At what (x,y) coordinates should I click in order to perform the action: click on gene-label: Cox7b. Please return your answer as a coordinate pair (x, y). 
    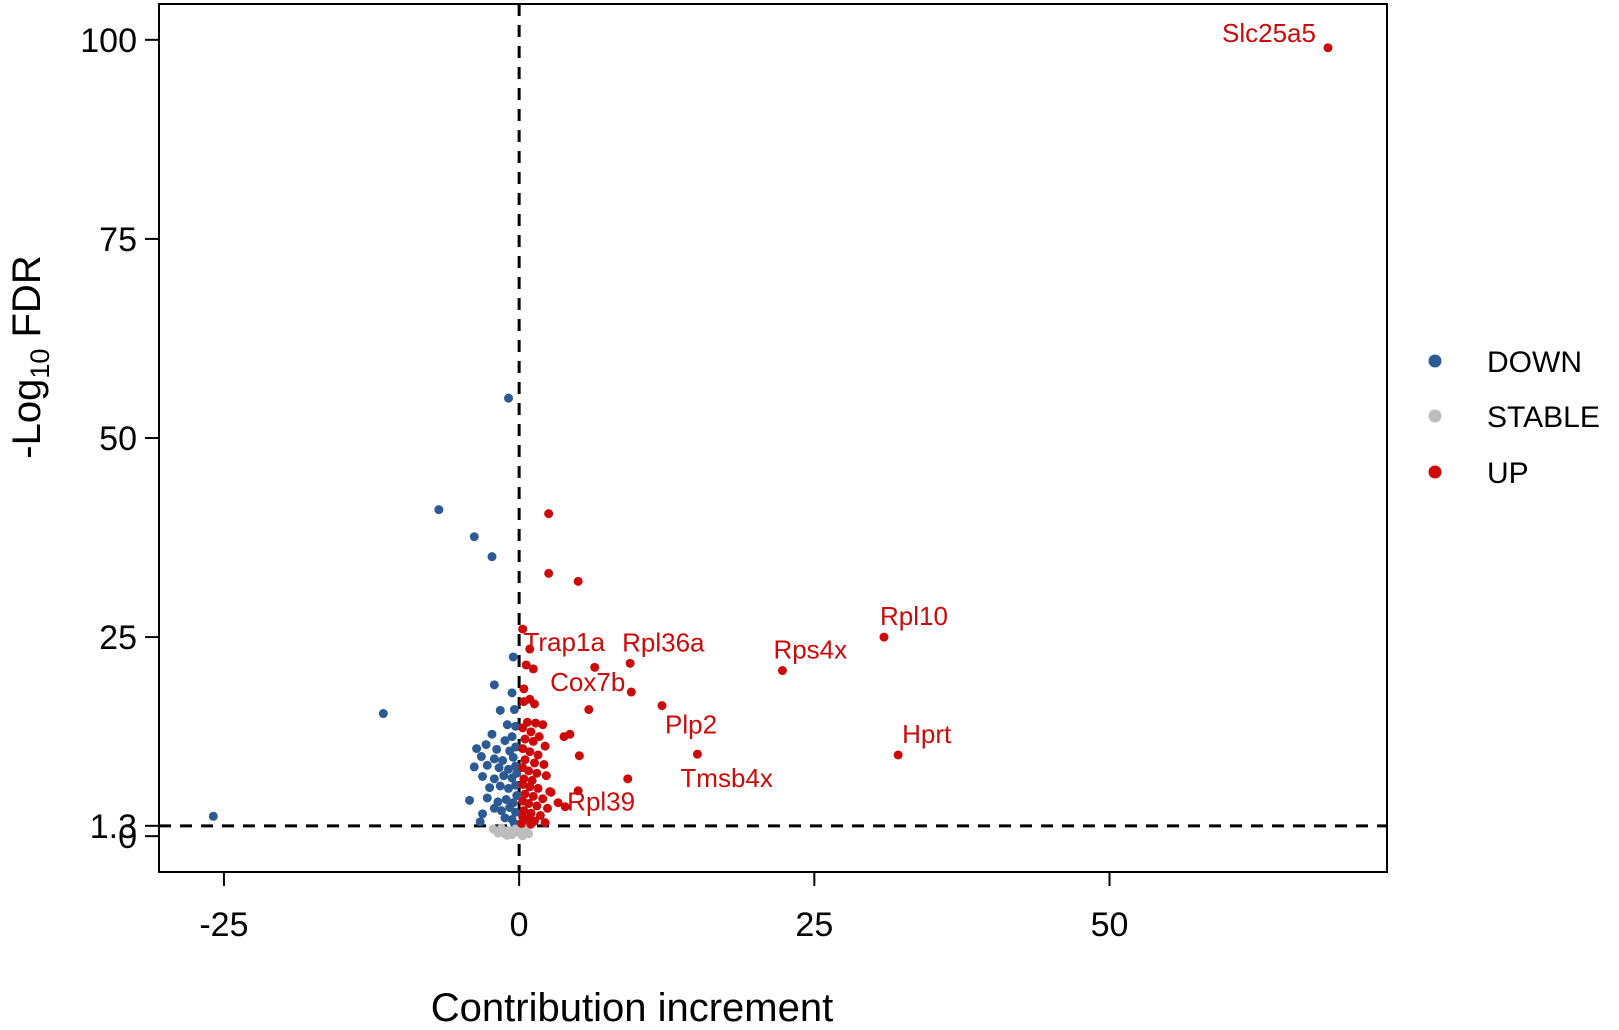
    Looking at the image, I should click on (587, 682).